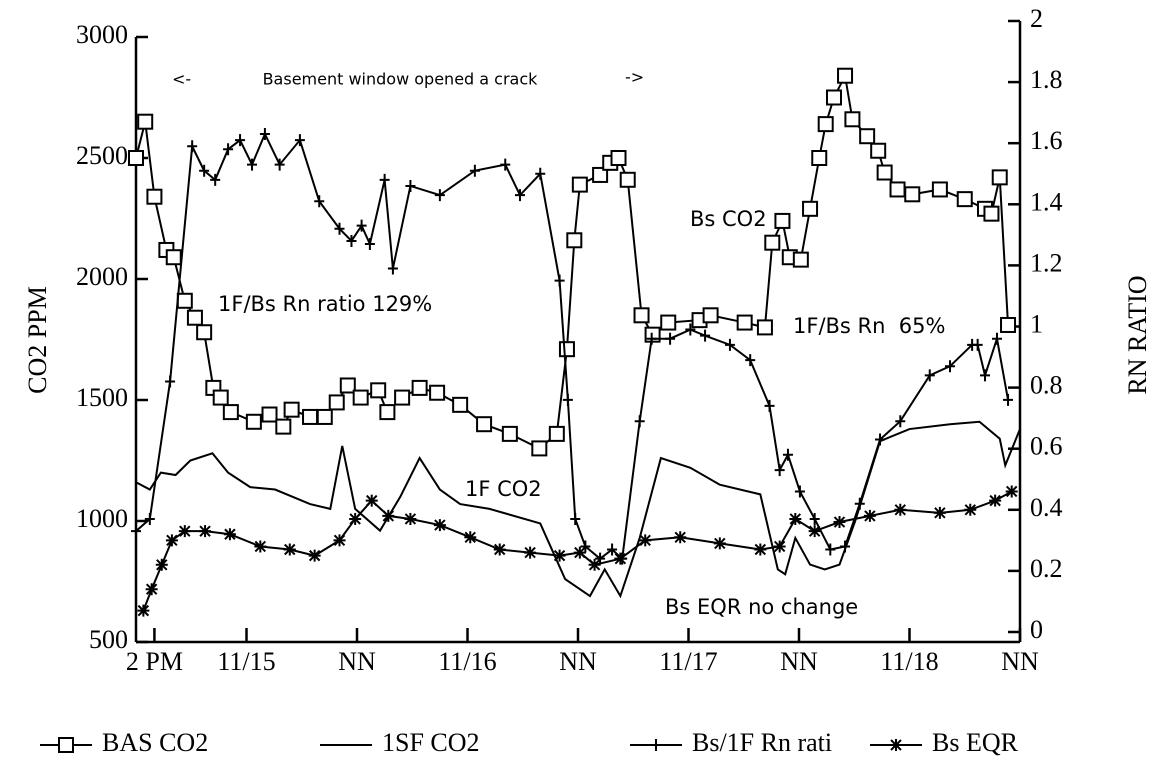 The width and height of the screenshot is (1167, 764). Describe the element at coordinates (1046, 446) in the screenshot. I see `y2-tick-label: 0.6` at that location.